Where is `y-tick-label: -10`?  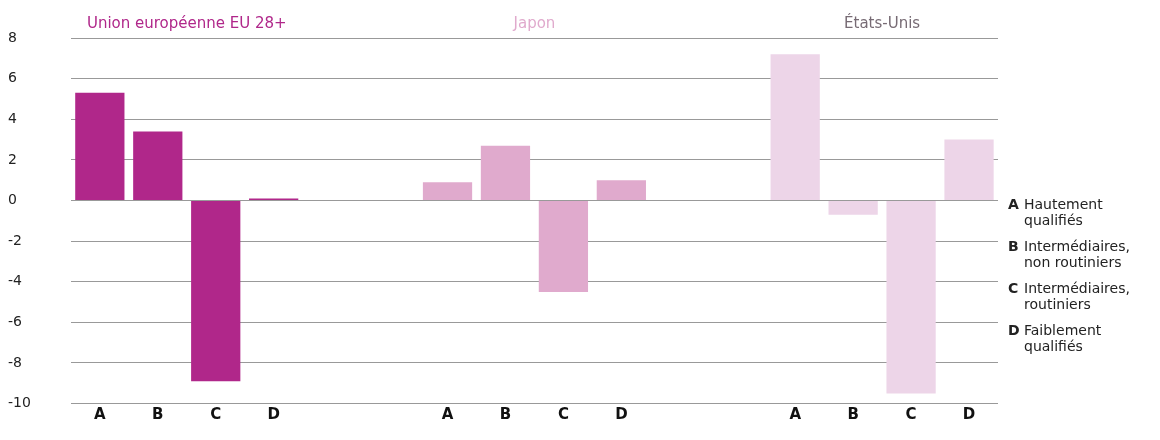
y-tick-label: -10 is located at coordinates (19, 402).